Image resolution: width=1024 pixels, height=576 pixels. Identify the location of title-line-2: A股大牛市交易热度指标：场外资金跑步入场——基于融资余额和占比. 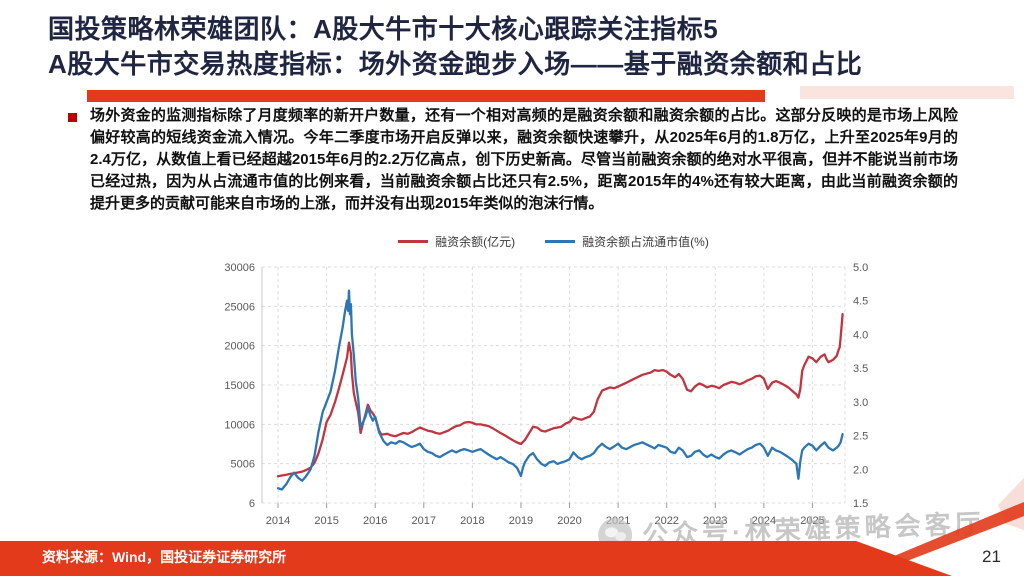
(455, 64).